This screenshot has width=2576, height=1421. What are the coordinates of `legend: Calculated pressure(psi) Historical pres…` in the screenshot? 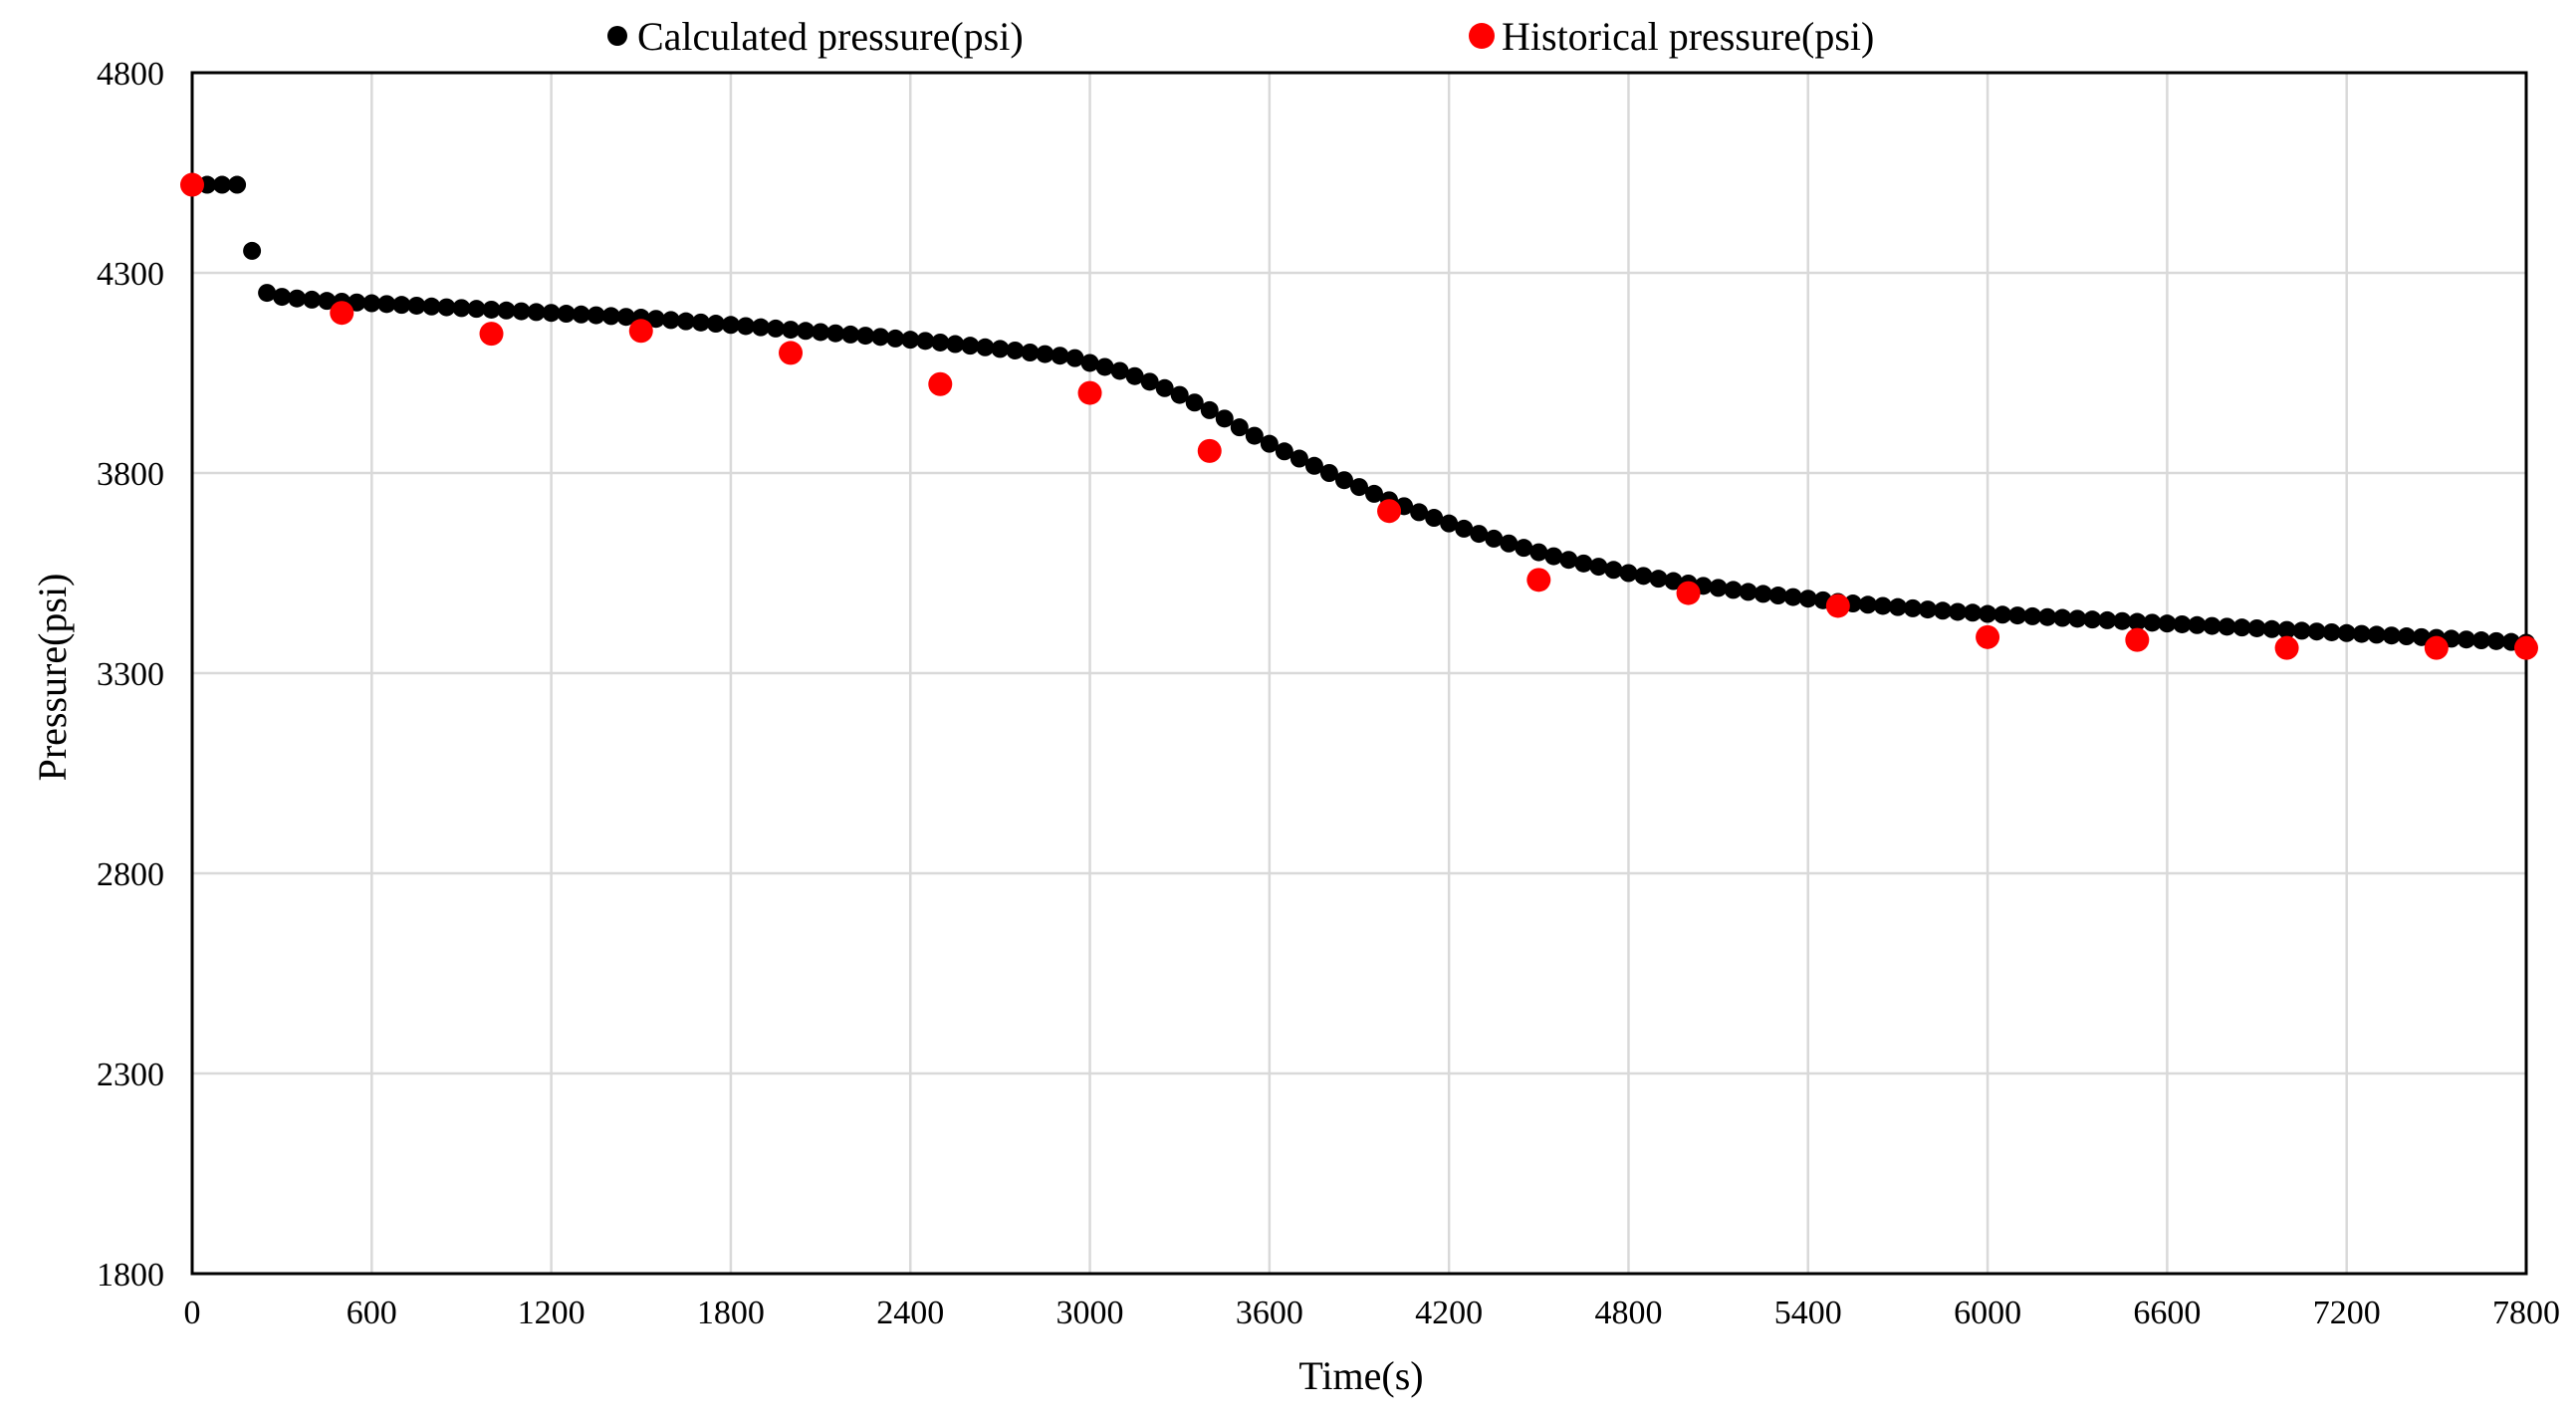 It's located at (1240, 36).